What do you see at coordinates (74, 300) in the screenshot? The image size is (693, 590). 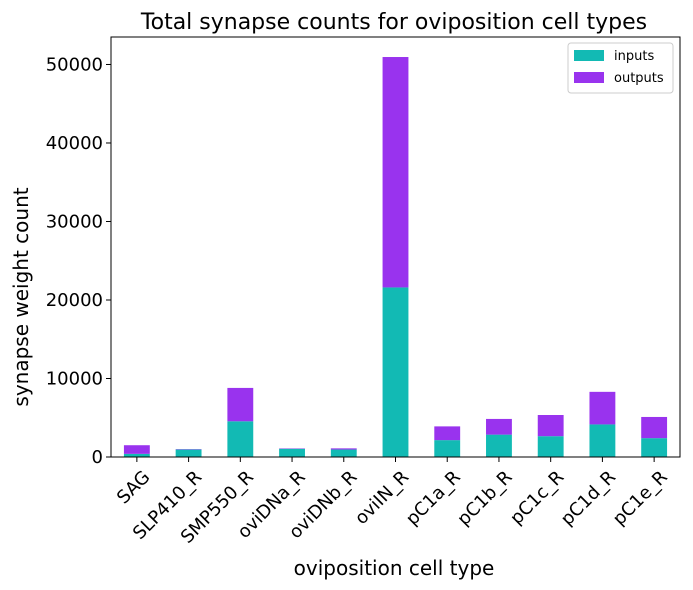 I see `y-tick-label: 20000` at bounding box center [74, 300].